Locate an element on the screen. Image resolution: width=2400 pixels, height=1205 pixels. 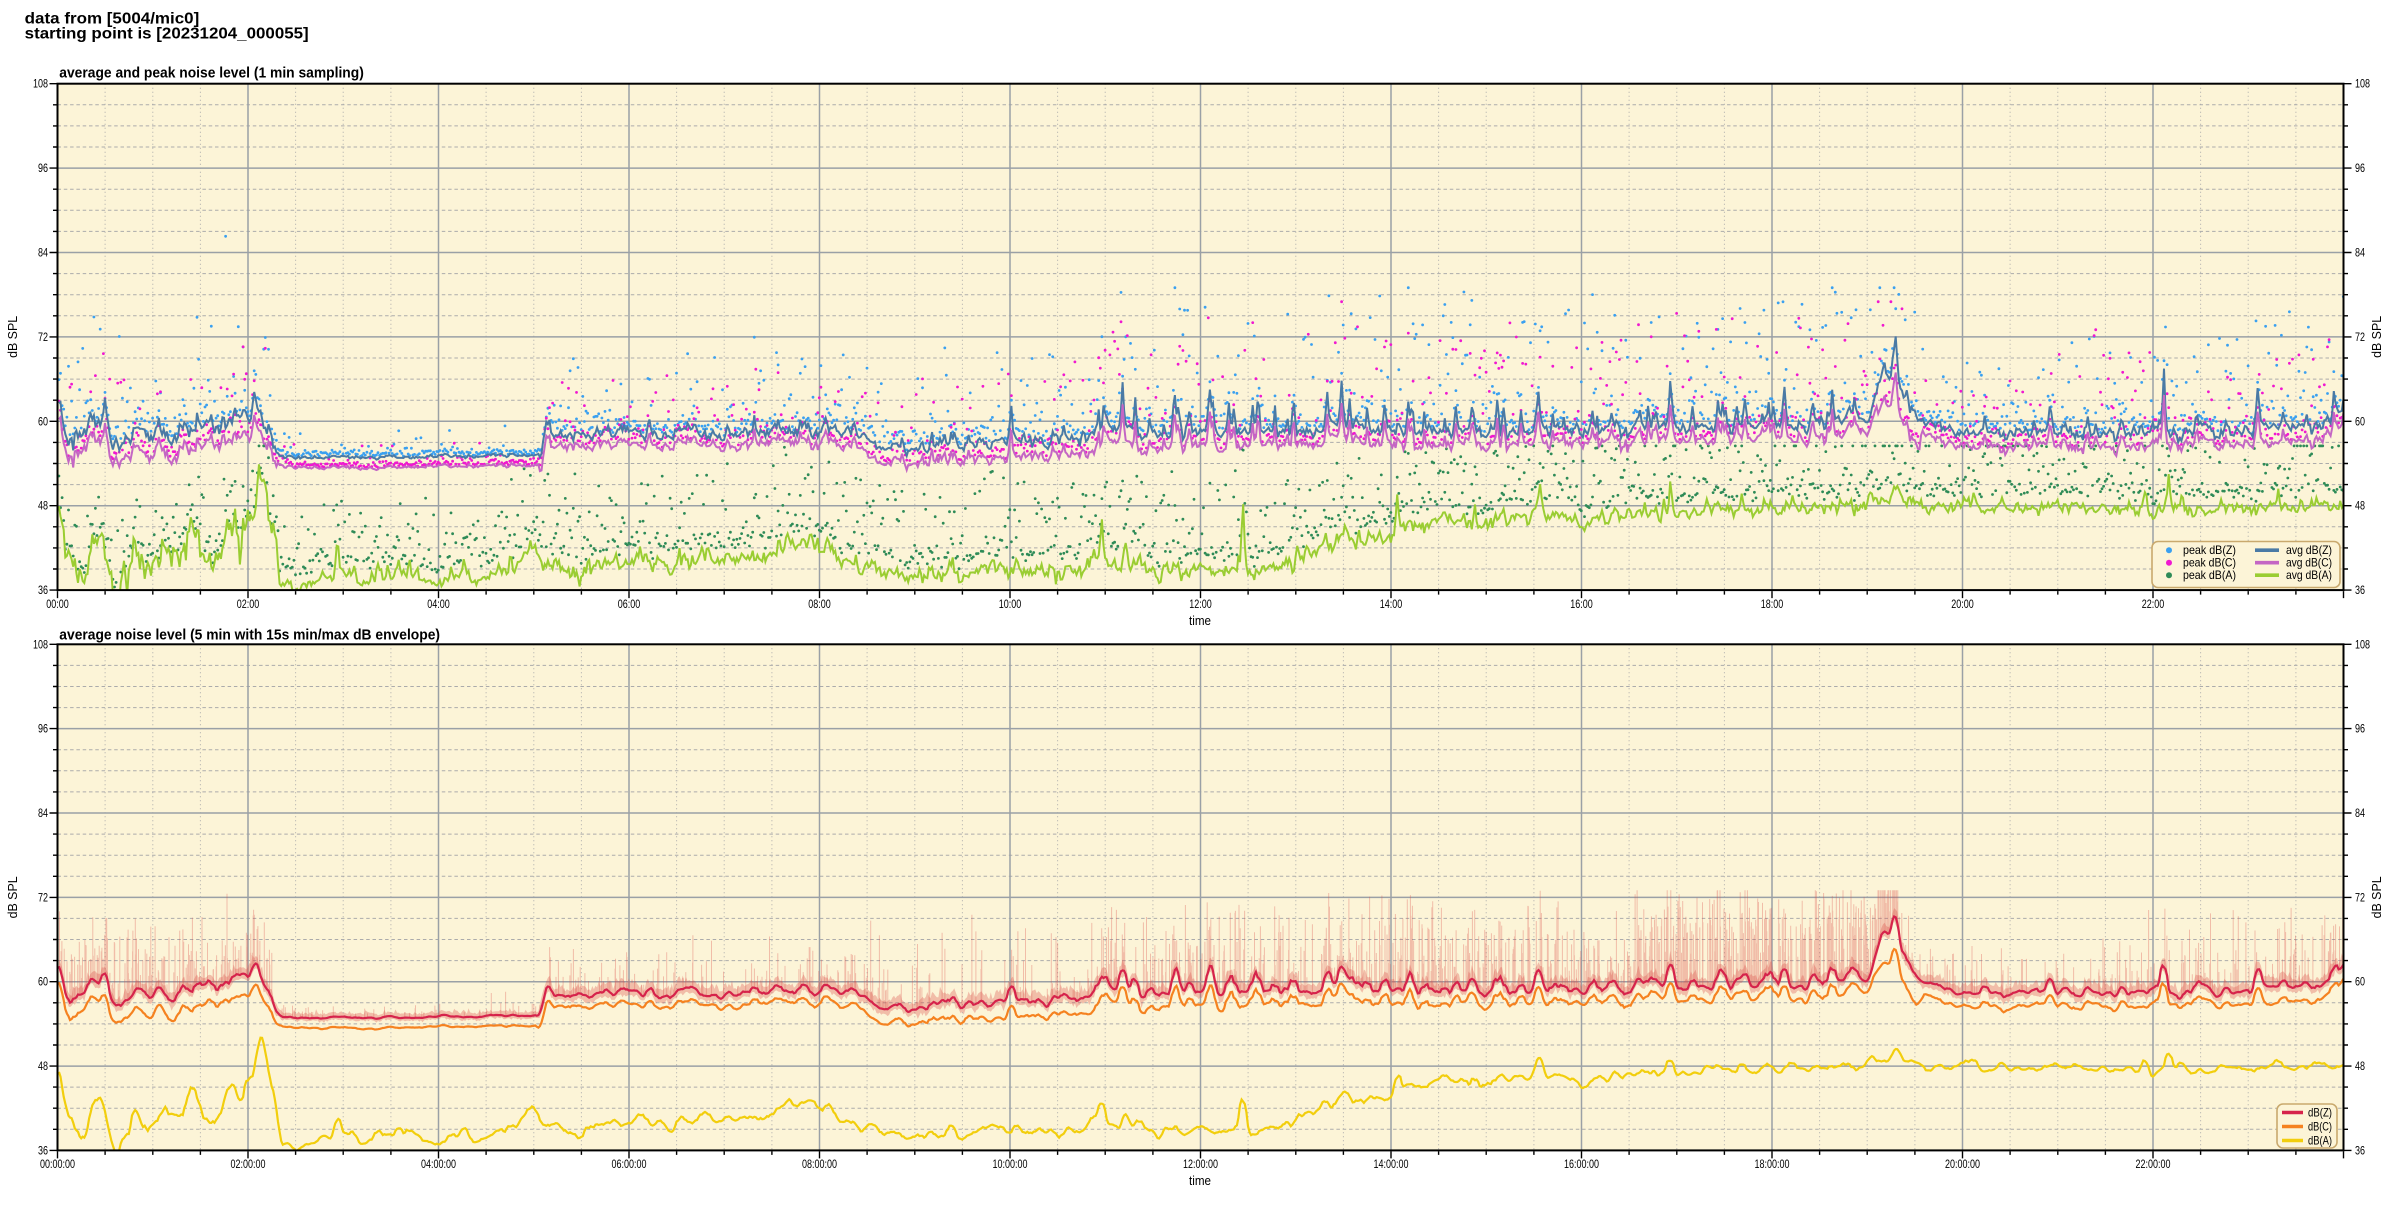
svg-text: dB(A) is located at coordinates (2320, 1141).